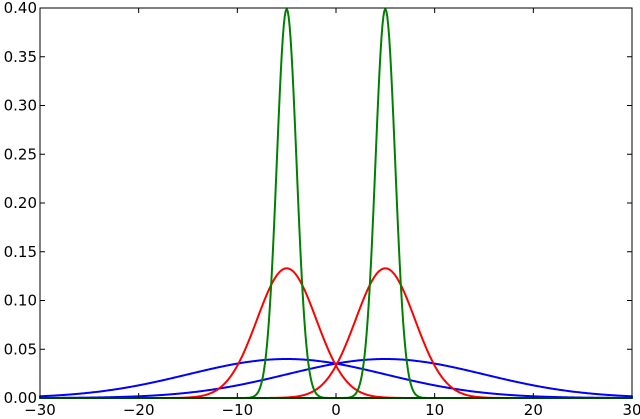 The height and width of the screenshot is (419, 640). I want to click on x-tick-label: 30, so click(631, 410).